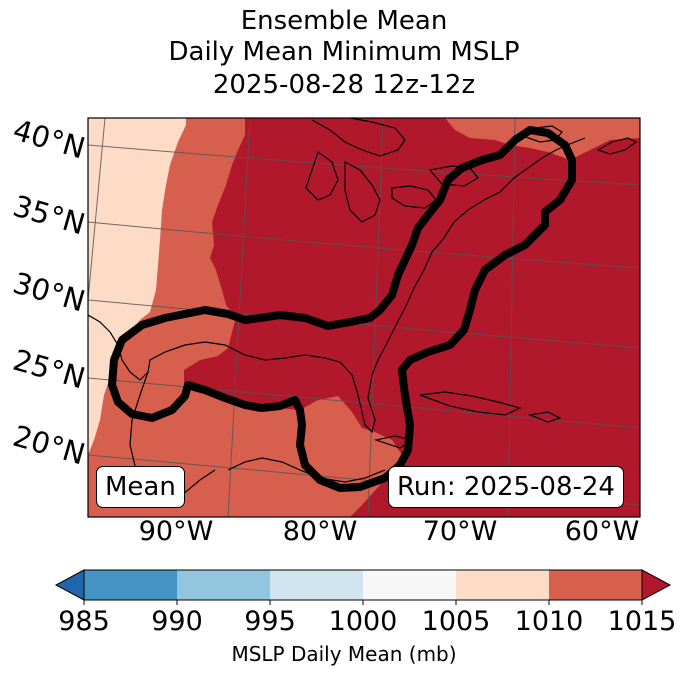  What do you see at coordinates (344, 21) in the screenshot?
I see `title-line-1: Ensemble Mean` at bounding box center [344, 21].